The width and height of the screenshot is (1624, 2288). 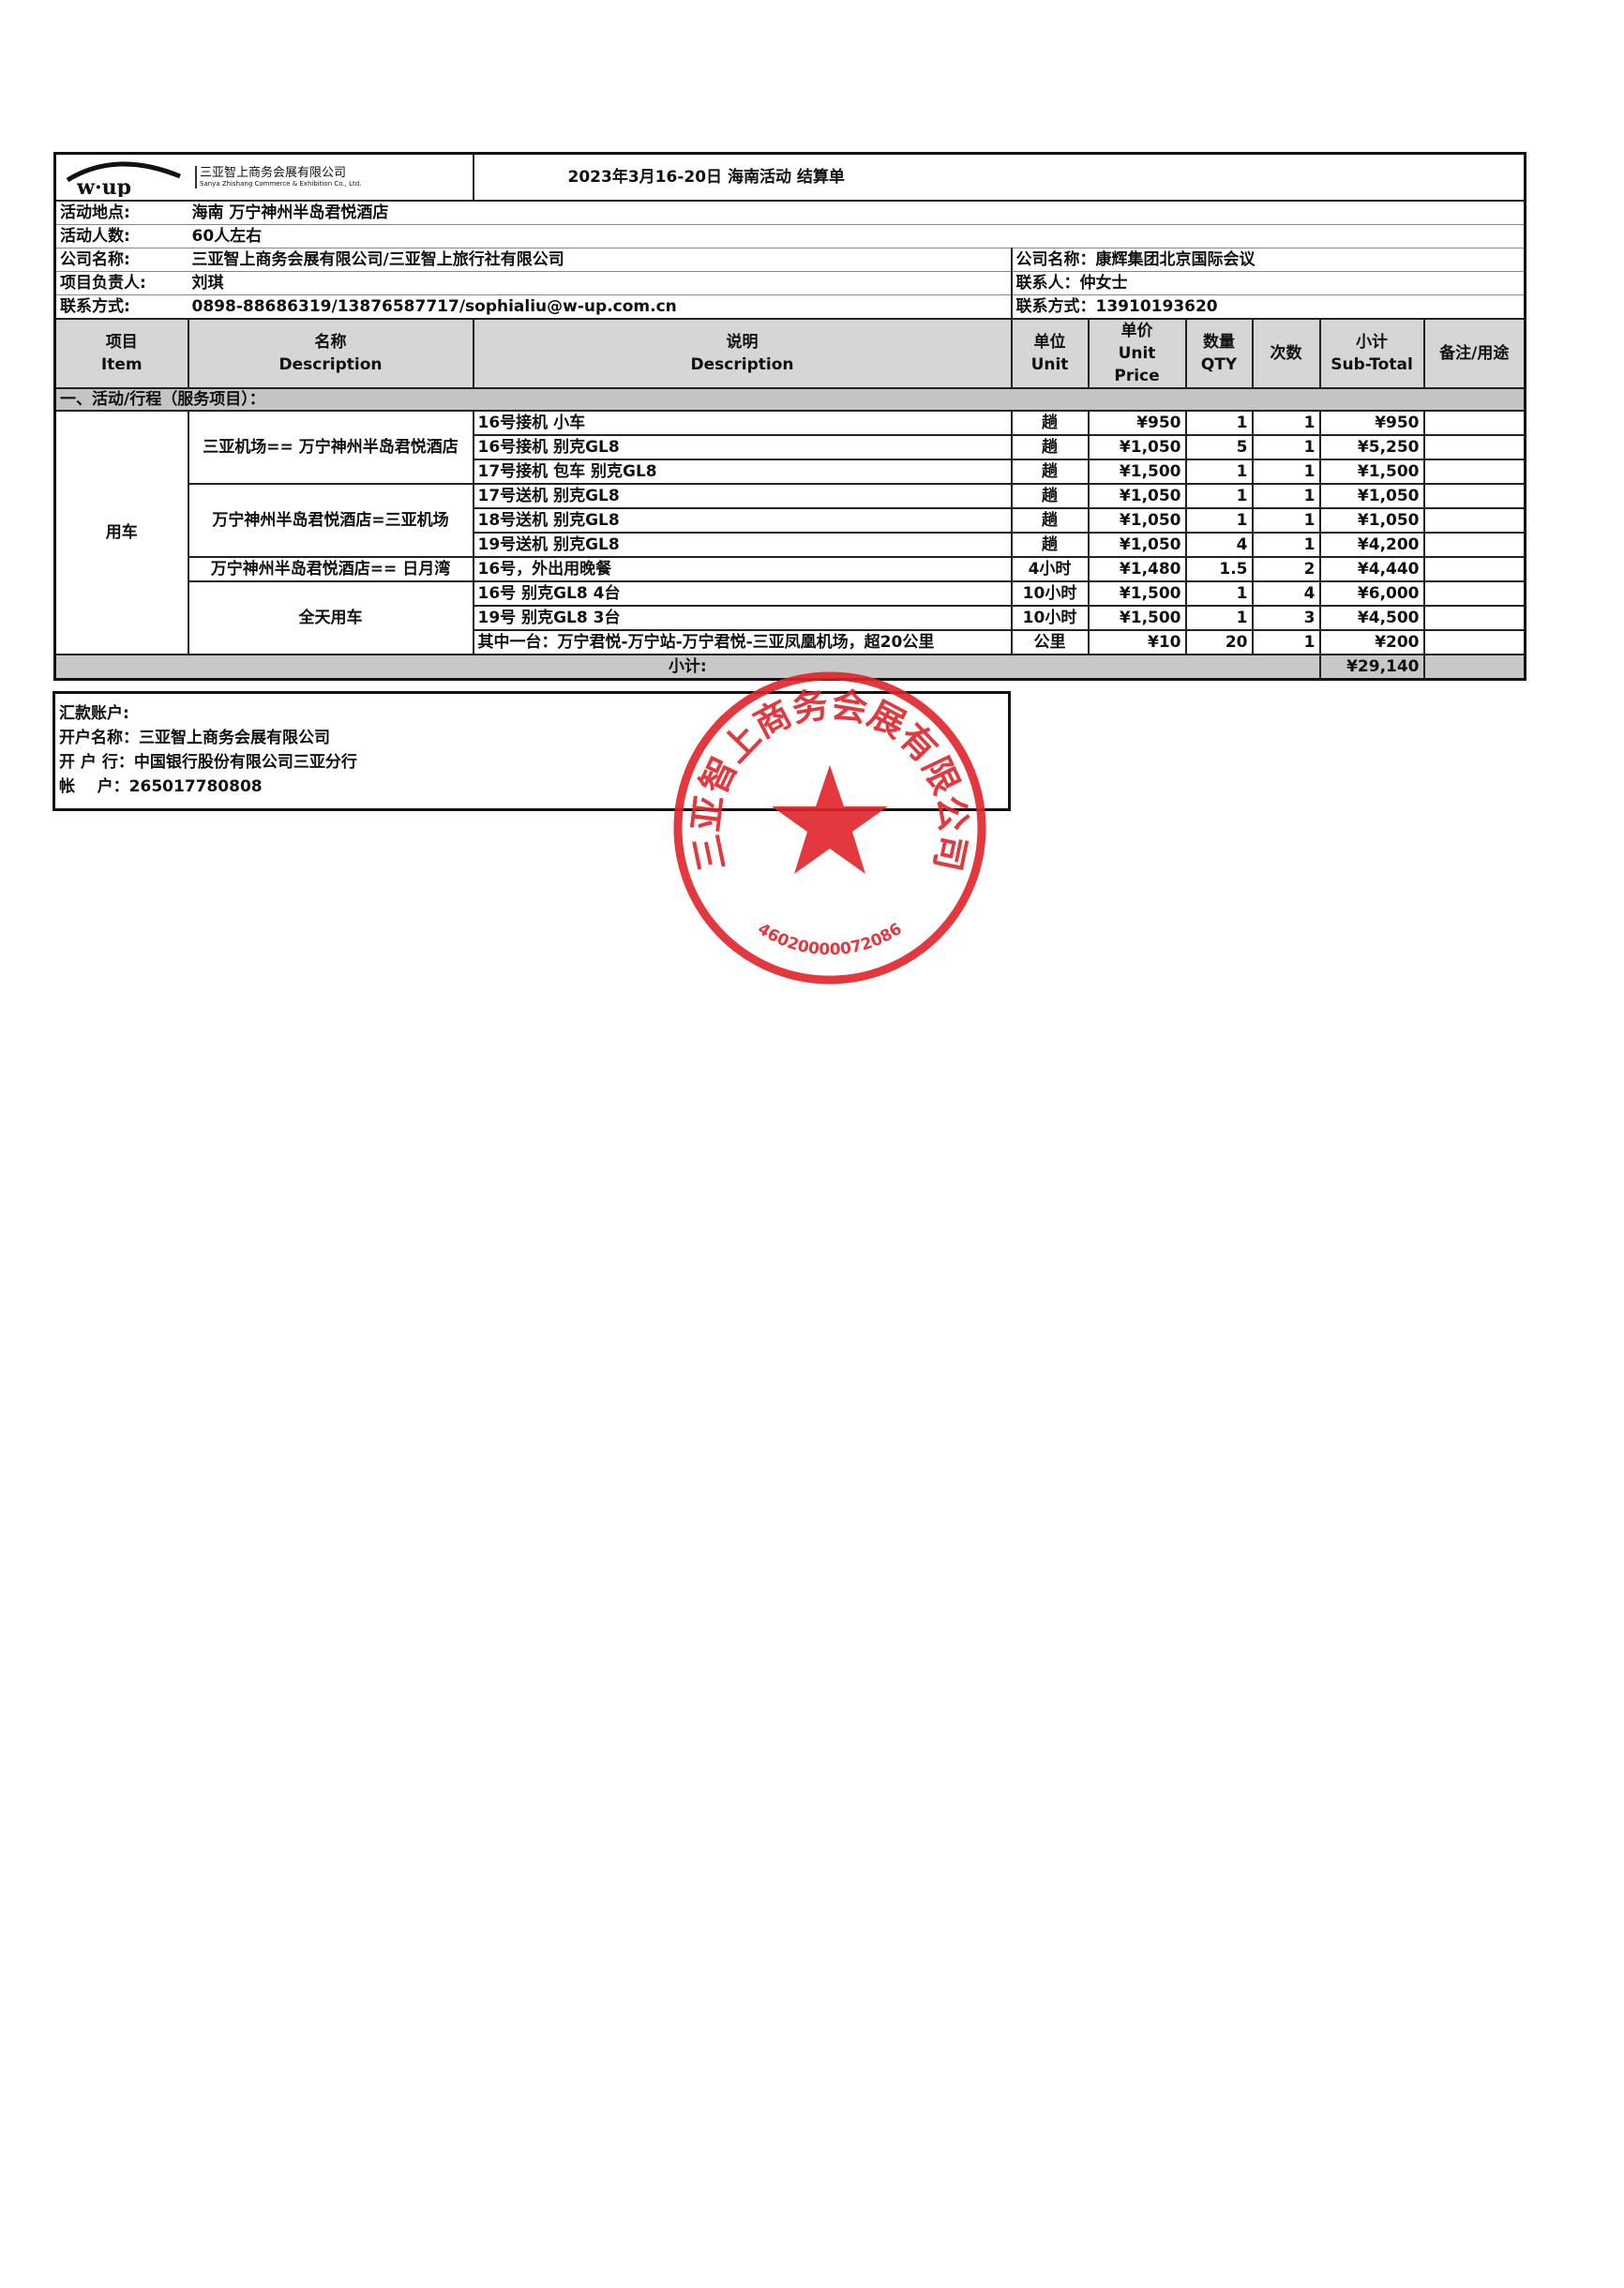 I want to click on table-row: 全天用车 16号 别克GL8 4台 10小时 ¥1,500 1 4 ¥6,000, so click(x=790, y=617).